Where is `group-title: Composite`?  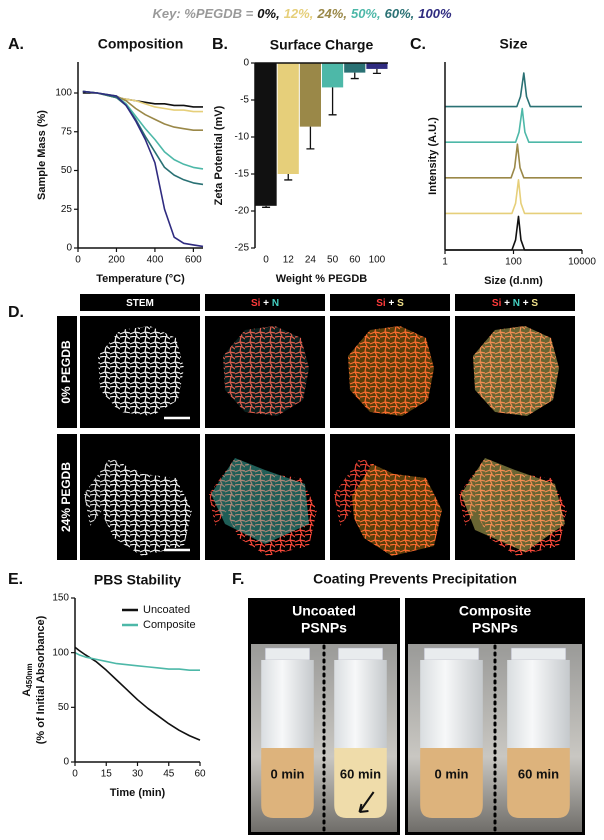 group-title: Composite is located at coordinates (495, 611).